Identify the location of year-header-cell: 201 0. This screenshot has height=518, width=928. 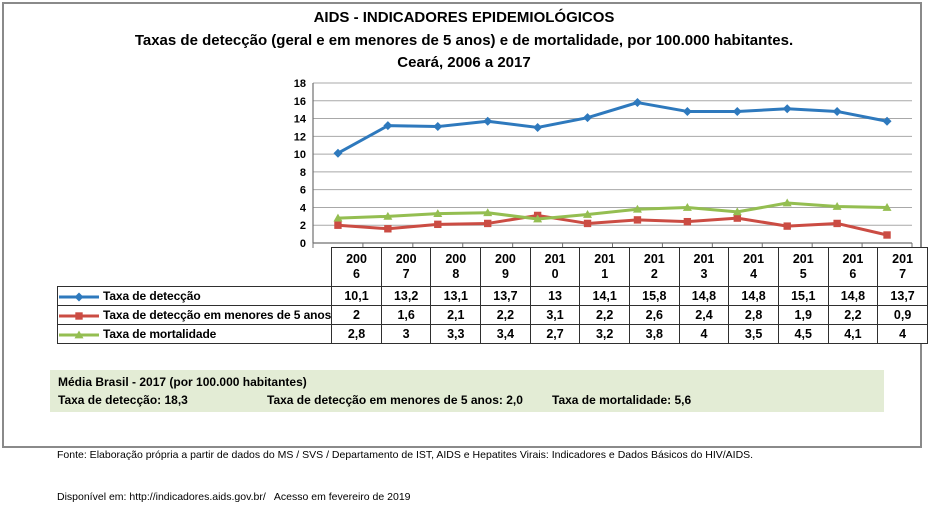
(555, 267).